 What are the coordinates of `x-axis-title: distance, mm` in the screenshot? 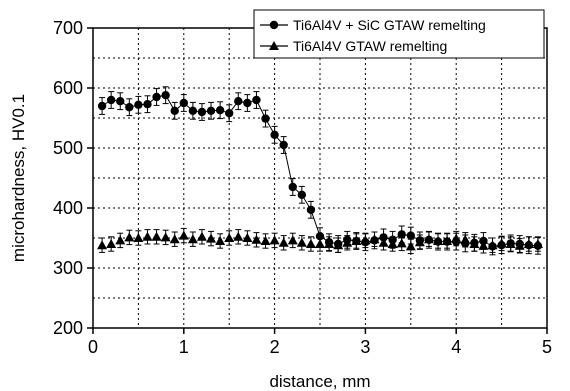 It's located at (319, 381).